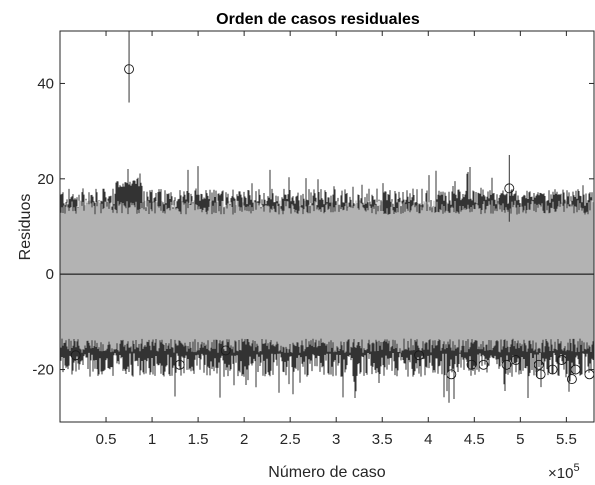 This screenshot has height=485, width=595. I want to click on x-axis-exponent-base: ×10, so click(560, 473).